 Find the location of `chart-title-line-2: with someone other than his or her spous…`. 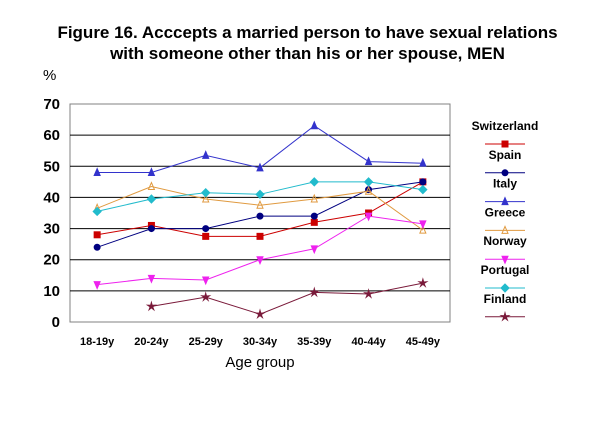

chart-title-line-2: with someone other than his or her spous… is located at coordinates (307, 53).